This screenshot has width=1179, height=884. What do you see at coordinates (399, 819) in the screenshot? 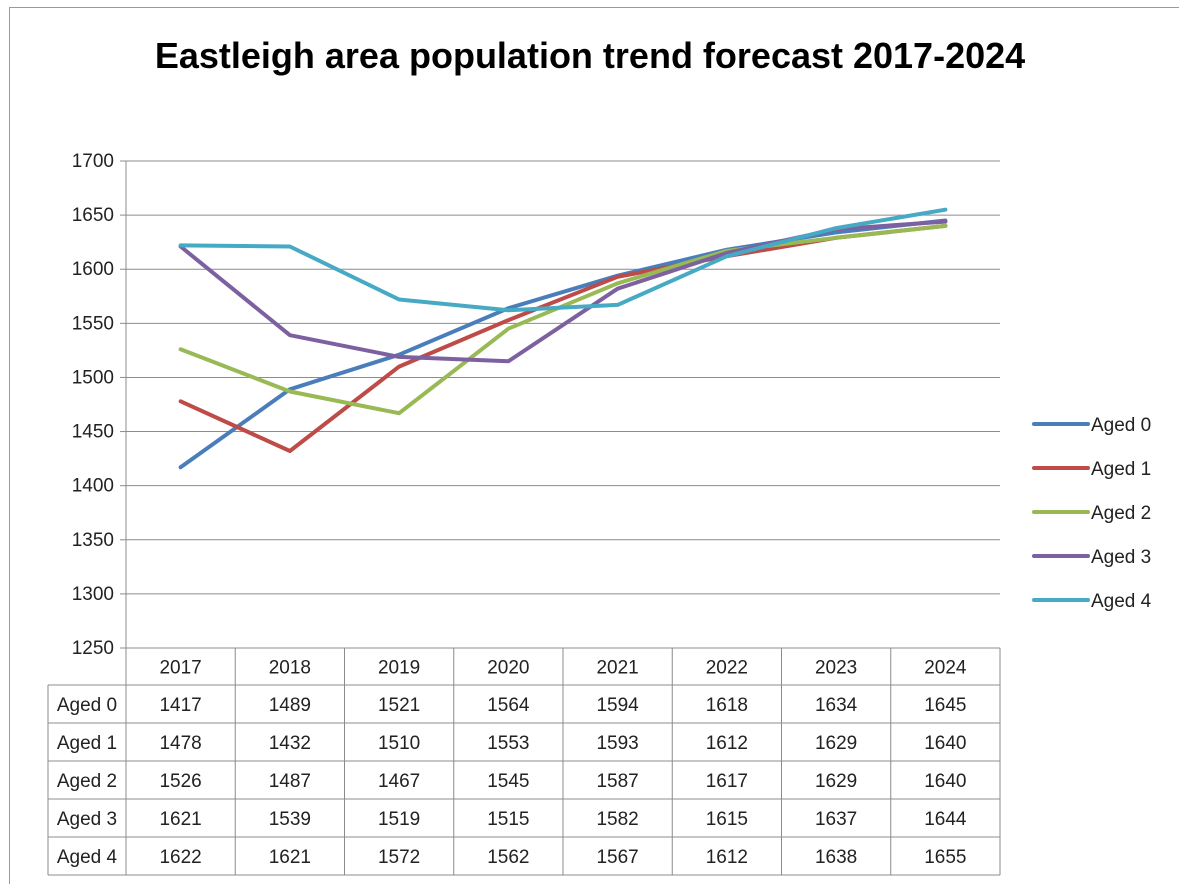
I see `table-cell-value: 1519` at bounding box center [399, 819].